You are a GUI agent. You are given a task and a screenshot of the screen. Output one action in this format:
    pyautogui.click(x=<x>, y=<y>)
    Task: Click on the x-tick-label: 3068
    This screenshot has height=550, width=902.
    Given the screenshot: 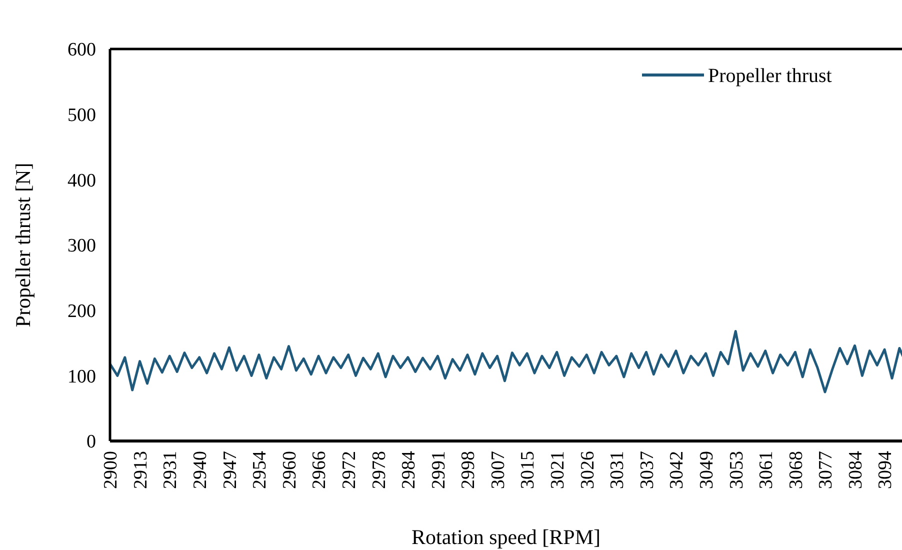 What is the action you would take?
    pyautogui.click(x=796, y=470)
    